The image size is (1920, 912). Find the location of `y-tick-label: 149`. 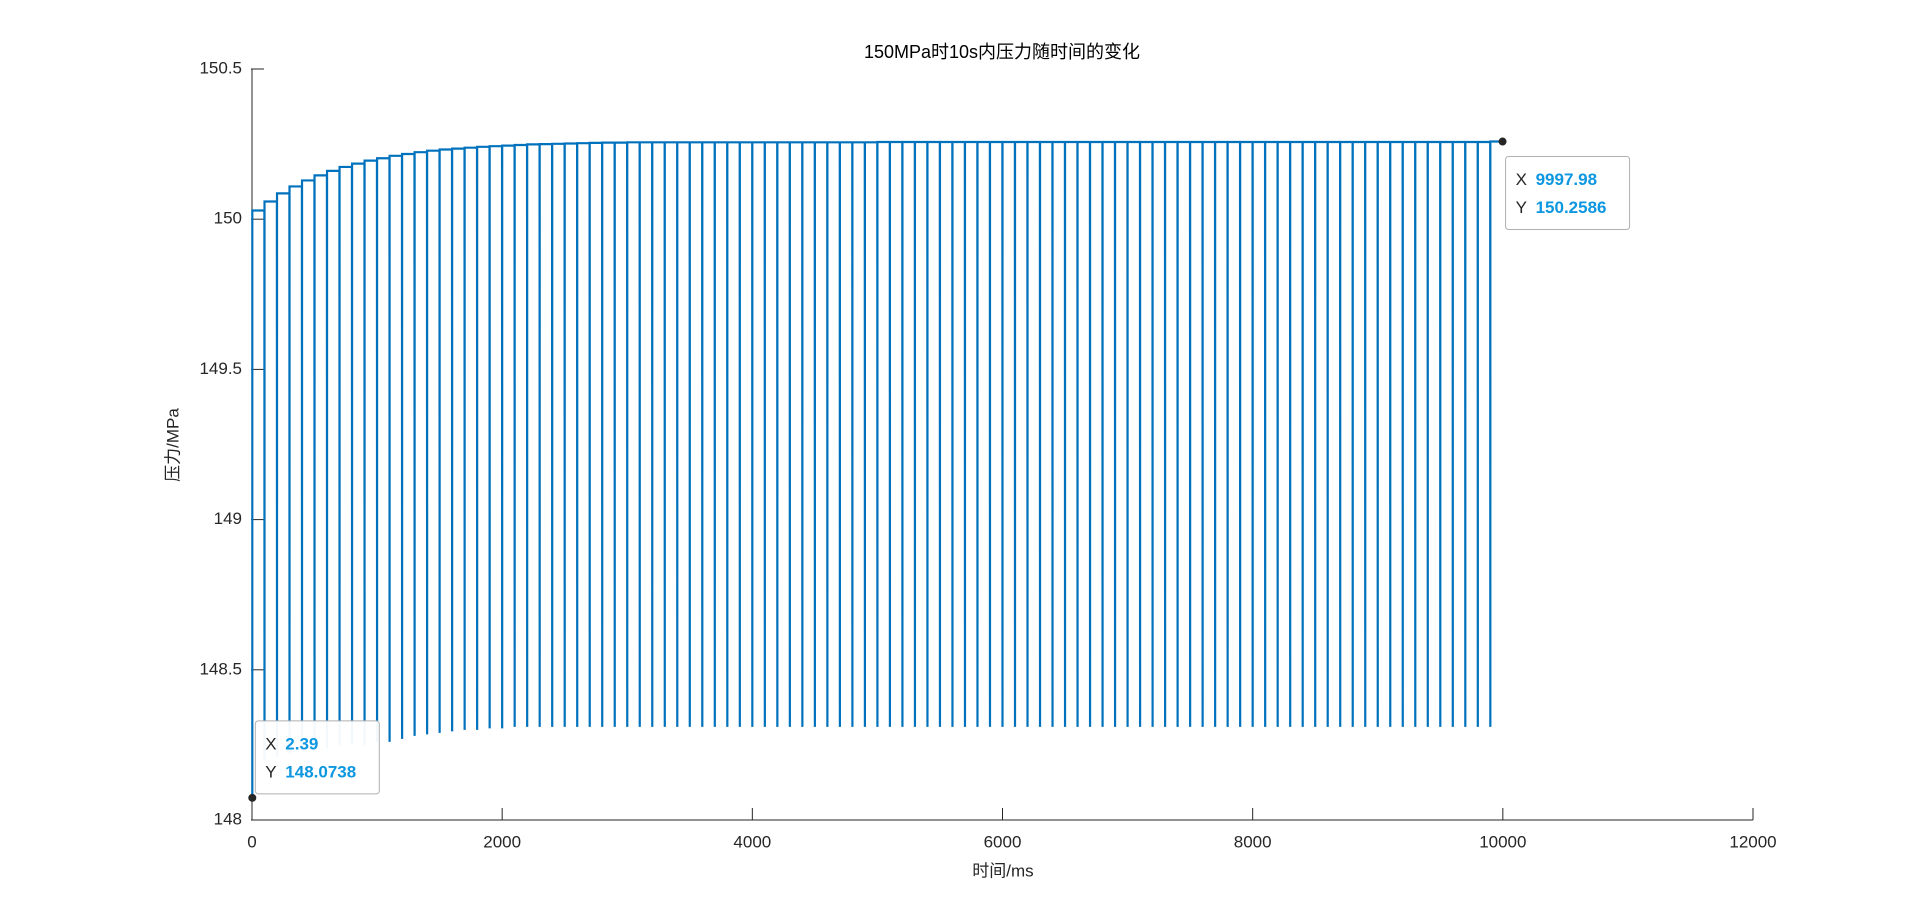

y-tick-label: 149 is located at coordinates (228, 518).